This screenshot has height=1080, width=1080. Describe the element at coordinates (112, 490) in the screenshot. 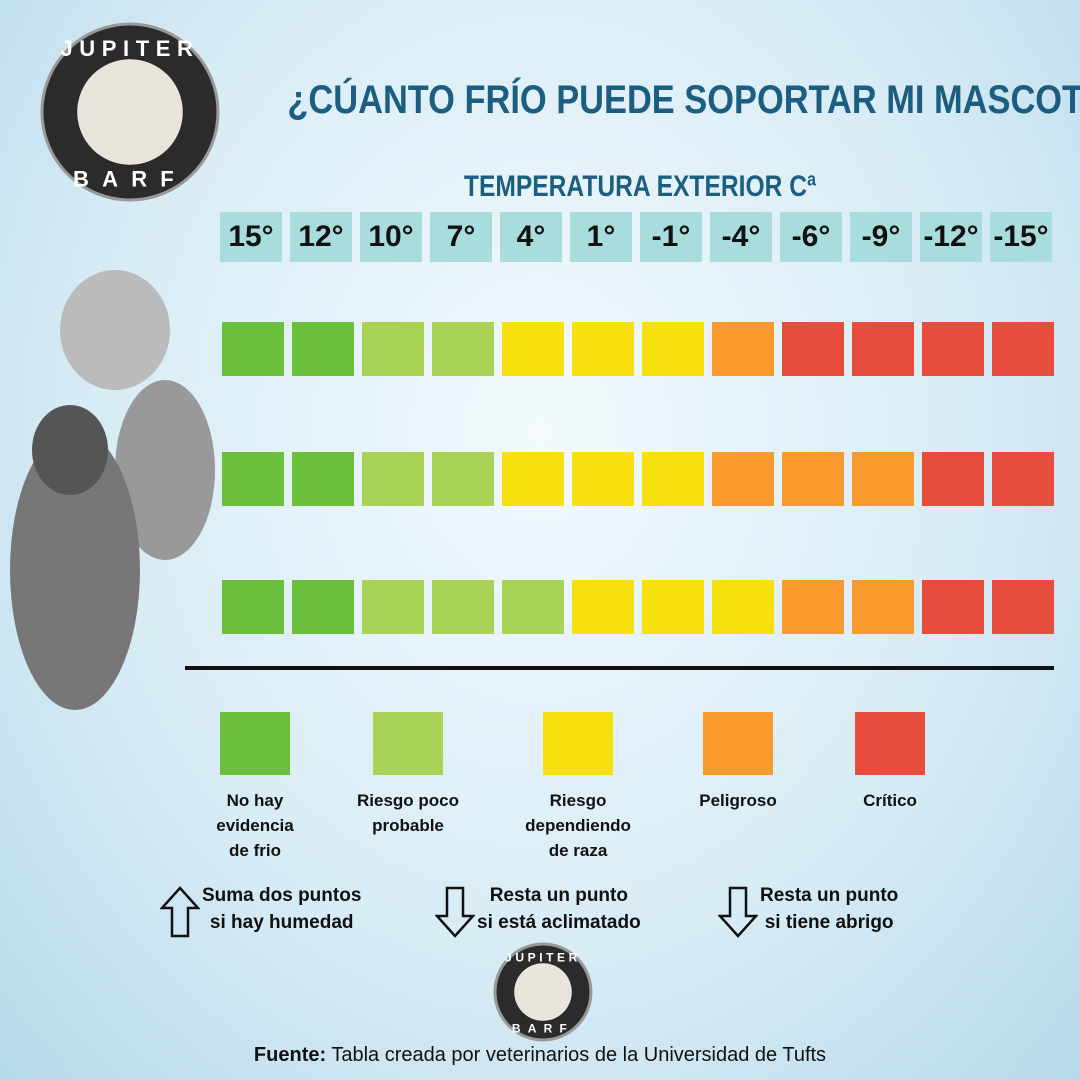

I see `dogs` at that location.